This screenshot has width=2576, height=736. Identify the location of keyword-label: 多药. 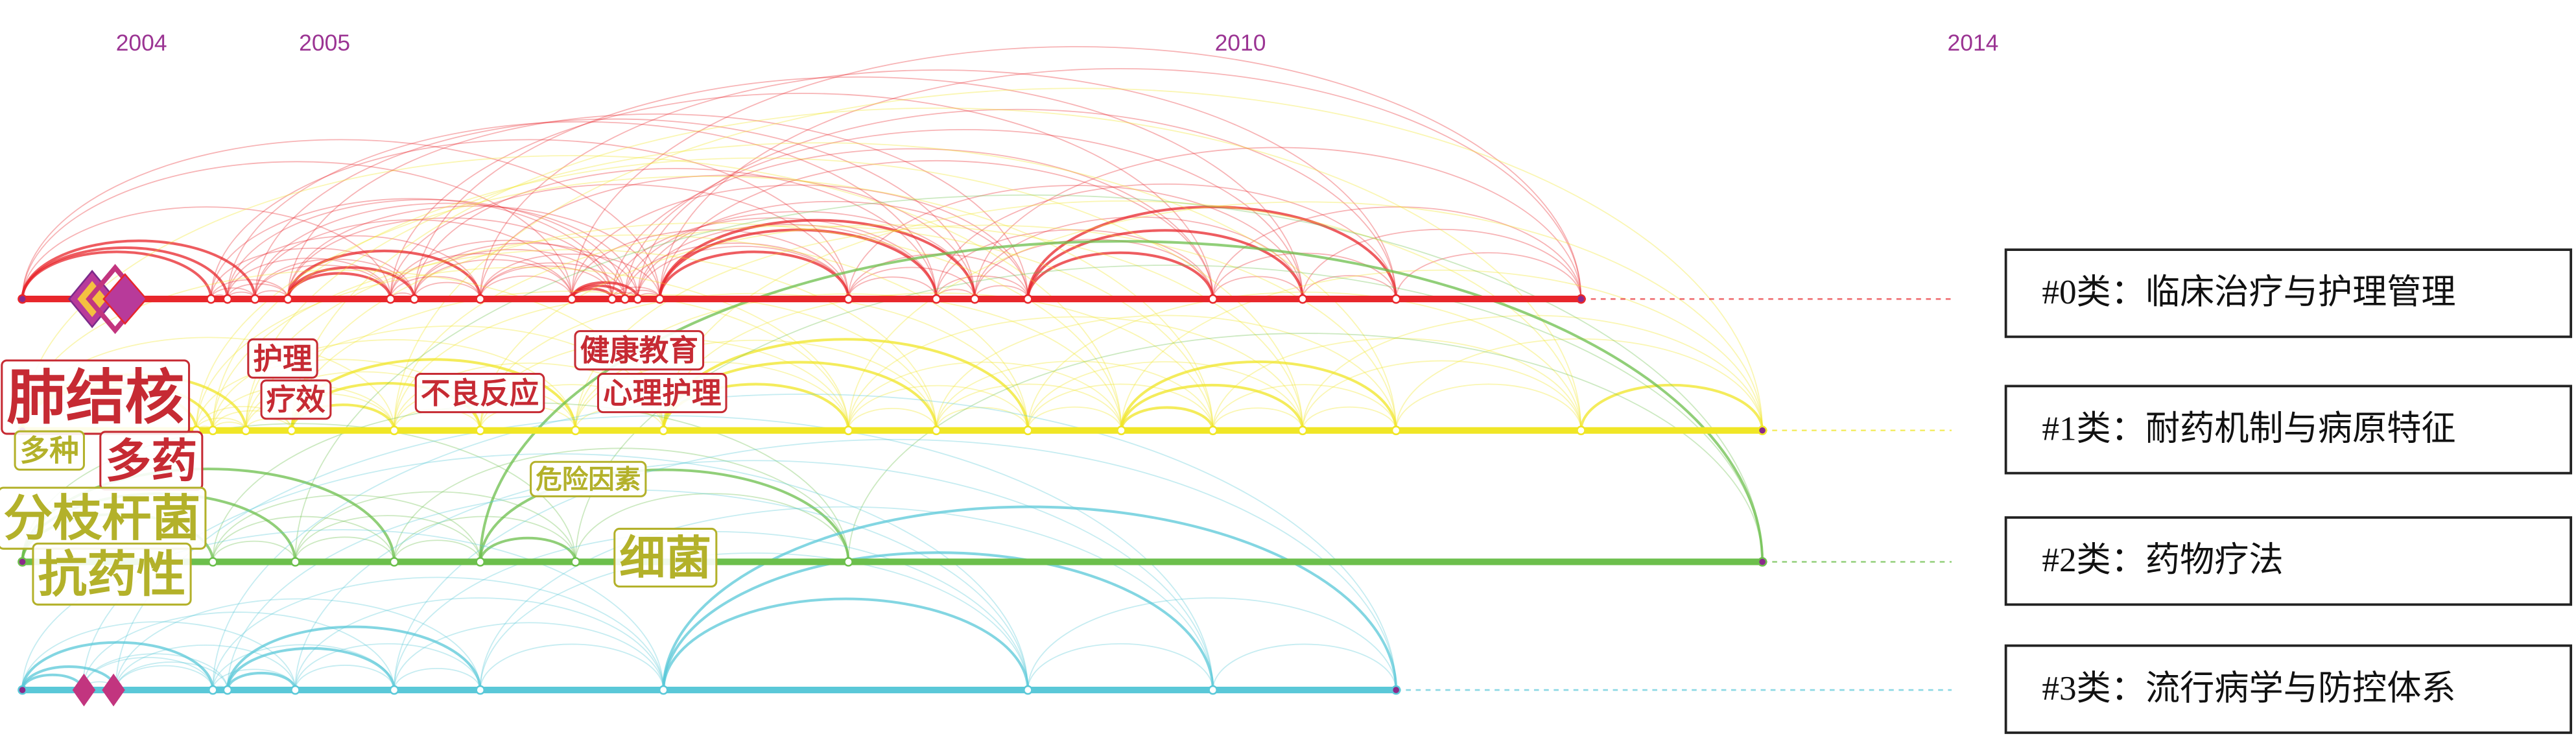
(151, 461).